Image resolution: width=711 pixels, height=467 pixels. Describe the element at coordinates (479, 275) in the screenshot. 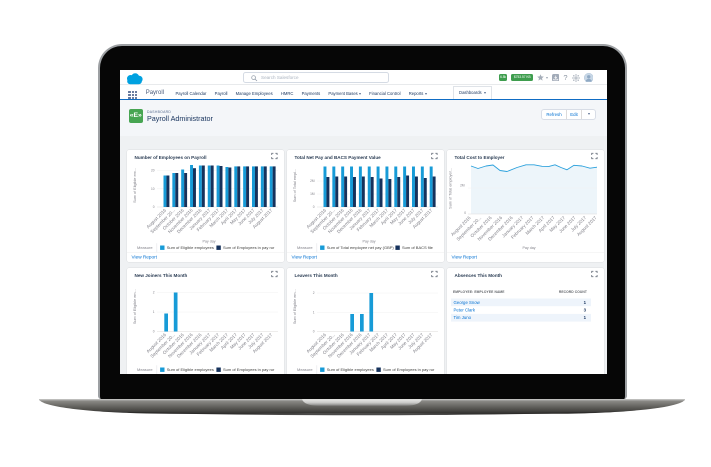

I see `svg-text: Absences This Month` at that location.